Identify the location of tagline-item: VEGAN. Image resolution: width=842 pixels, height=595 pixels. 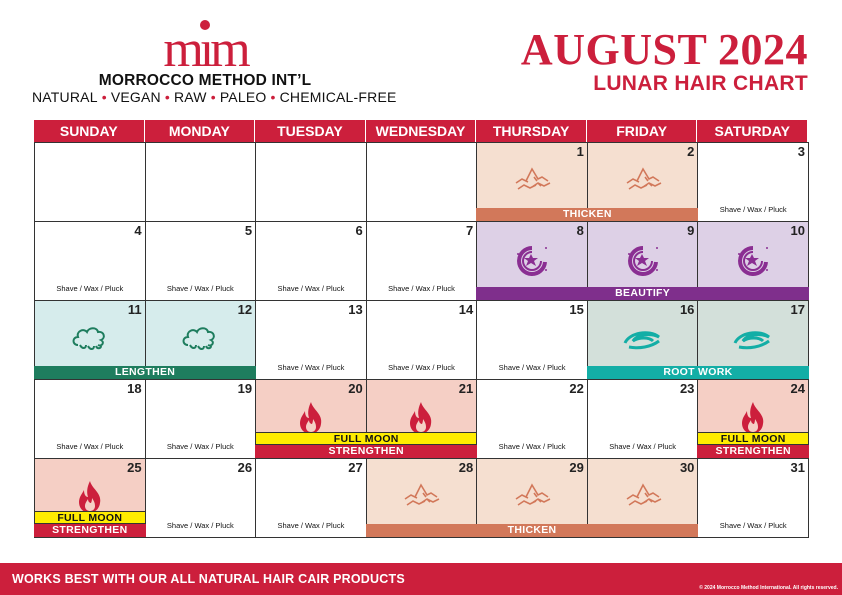
(135, 97).